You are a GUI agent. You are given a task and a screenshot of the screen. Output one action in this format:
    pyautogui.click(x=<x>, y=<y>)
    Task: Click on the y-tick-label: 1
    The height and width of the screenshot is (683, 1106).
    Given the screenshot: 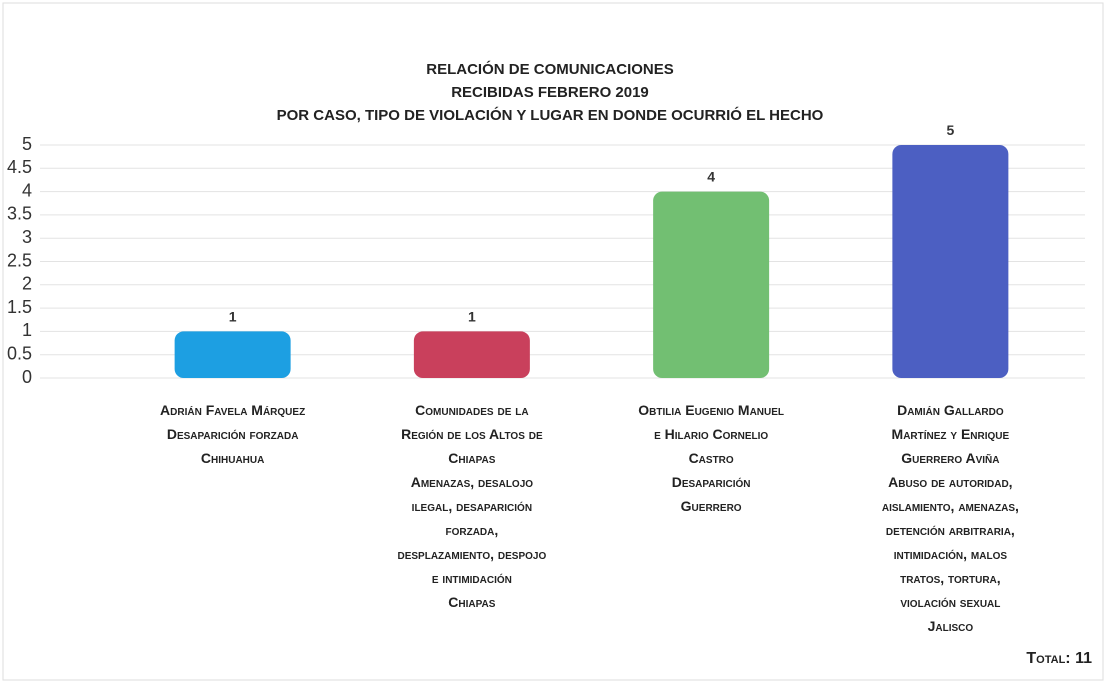 What is the action you would take?
    pyautogui.click(x=27, y=330)
    